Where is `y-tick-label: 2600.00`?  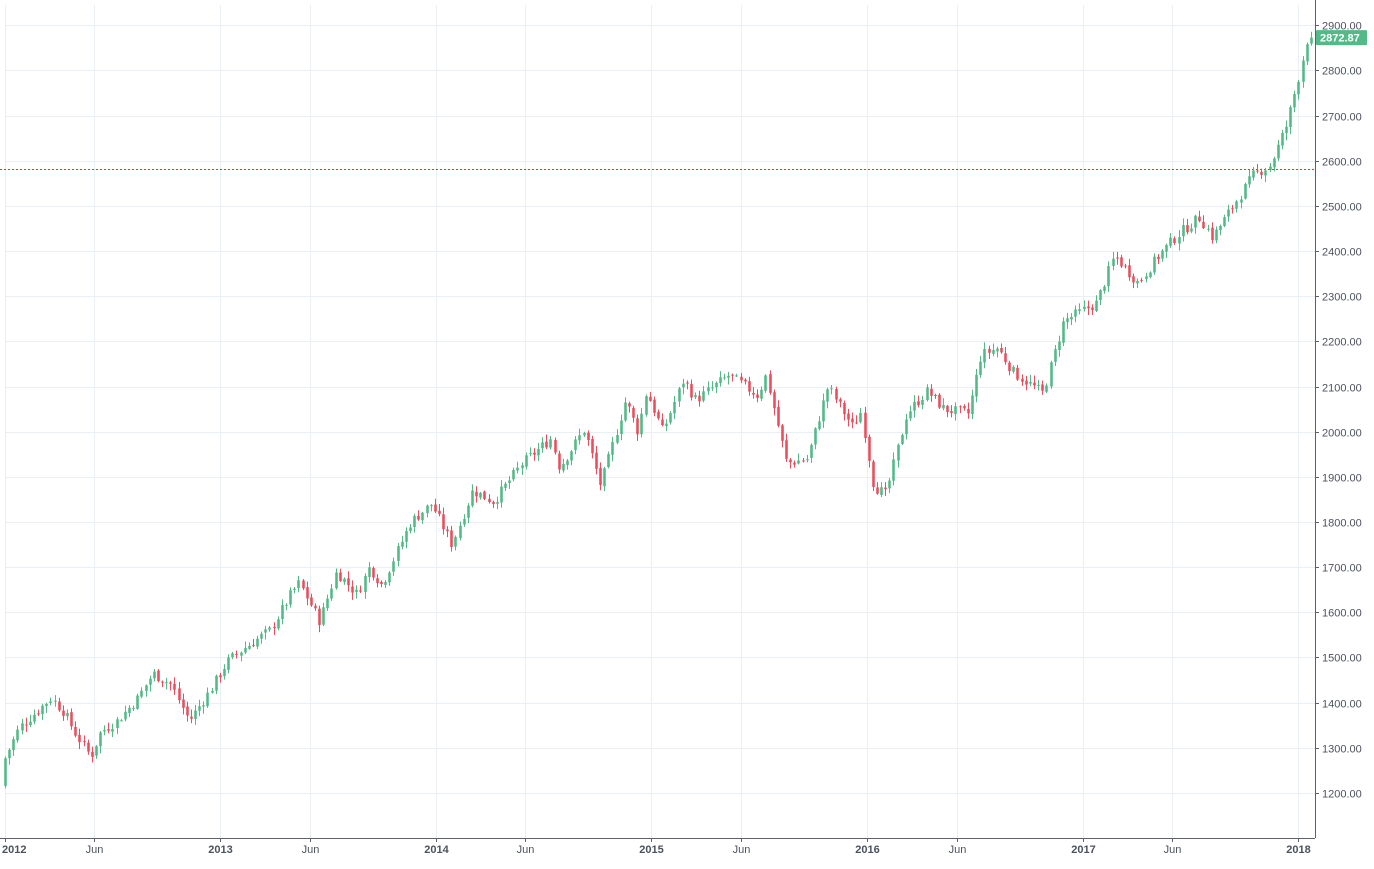 y-tick-label: 2600.00 is located at coordinates (1342, 163).